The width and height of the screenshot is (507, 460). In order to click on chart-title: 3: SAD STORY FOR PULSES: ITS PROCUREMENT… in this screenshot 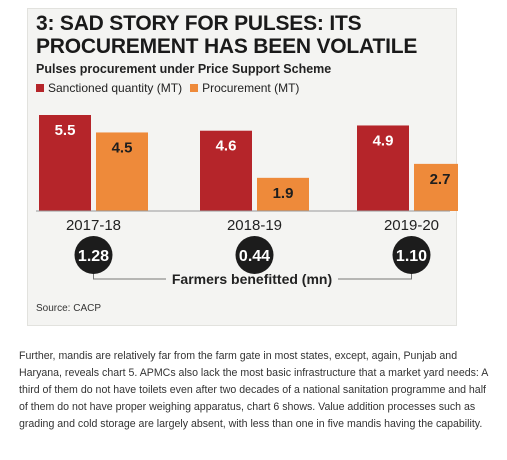, I will do `click(227, 35)`.